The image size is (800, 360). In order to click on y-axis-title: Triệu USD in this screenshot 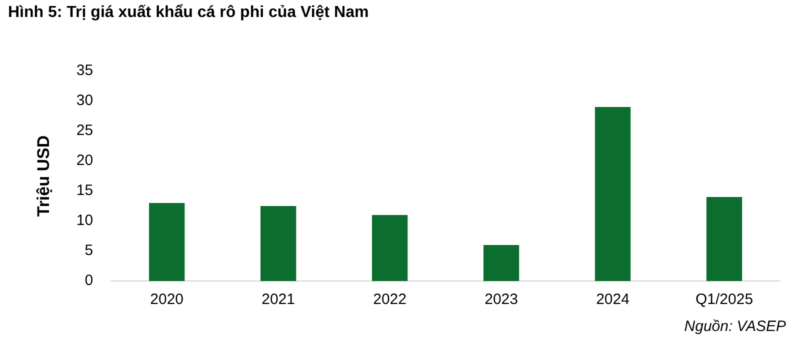, I will do `click(43, 176)`.